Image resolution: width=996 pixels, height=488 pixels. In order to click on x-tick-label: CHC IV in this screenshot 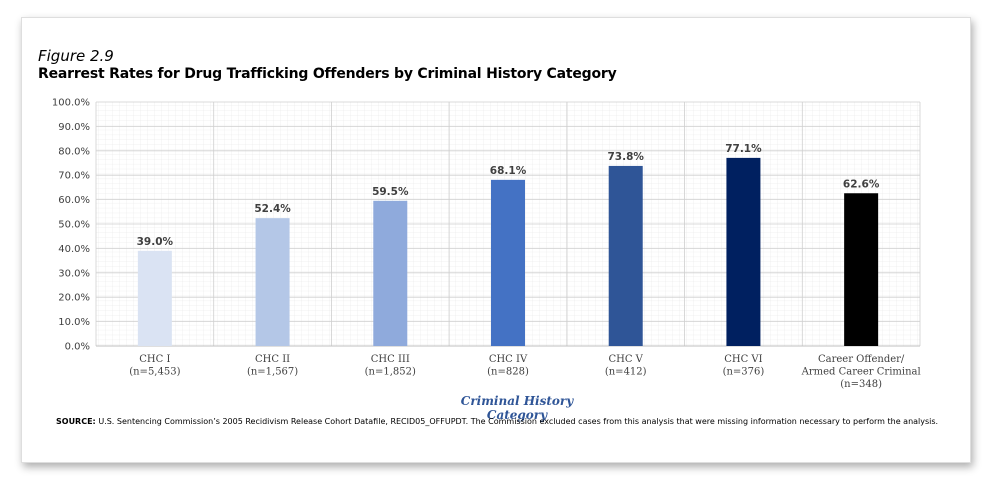, I will do `click(508, 359)`.